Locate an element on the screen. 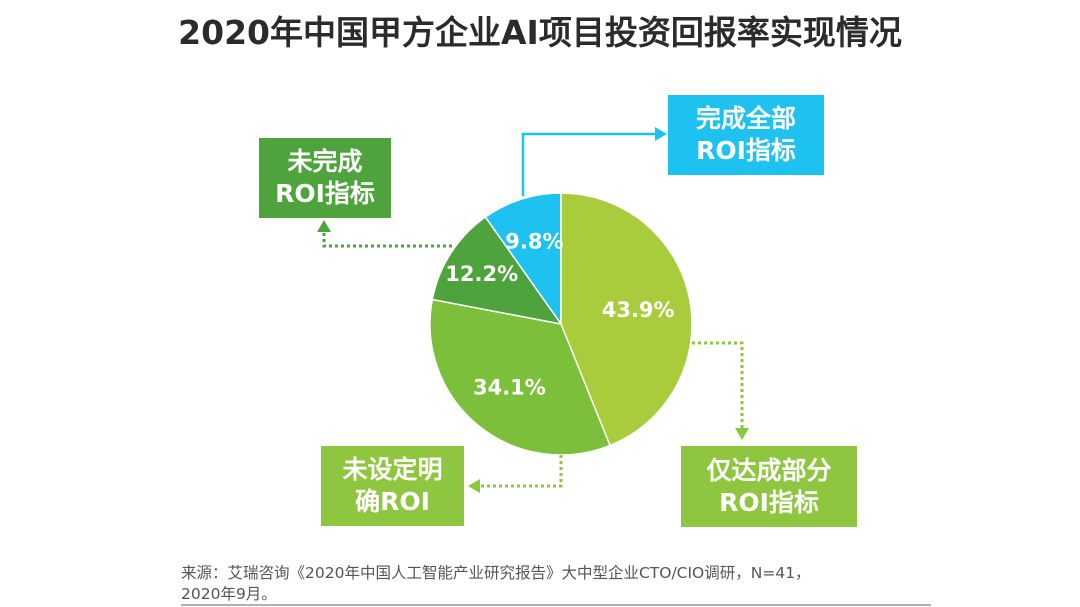 This screenshot has width=1080, height=607. bottom-divider is located at coordinates (556, 605).